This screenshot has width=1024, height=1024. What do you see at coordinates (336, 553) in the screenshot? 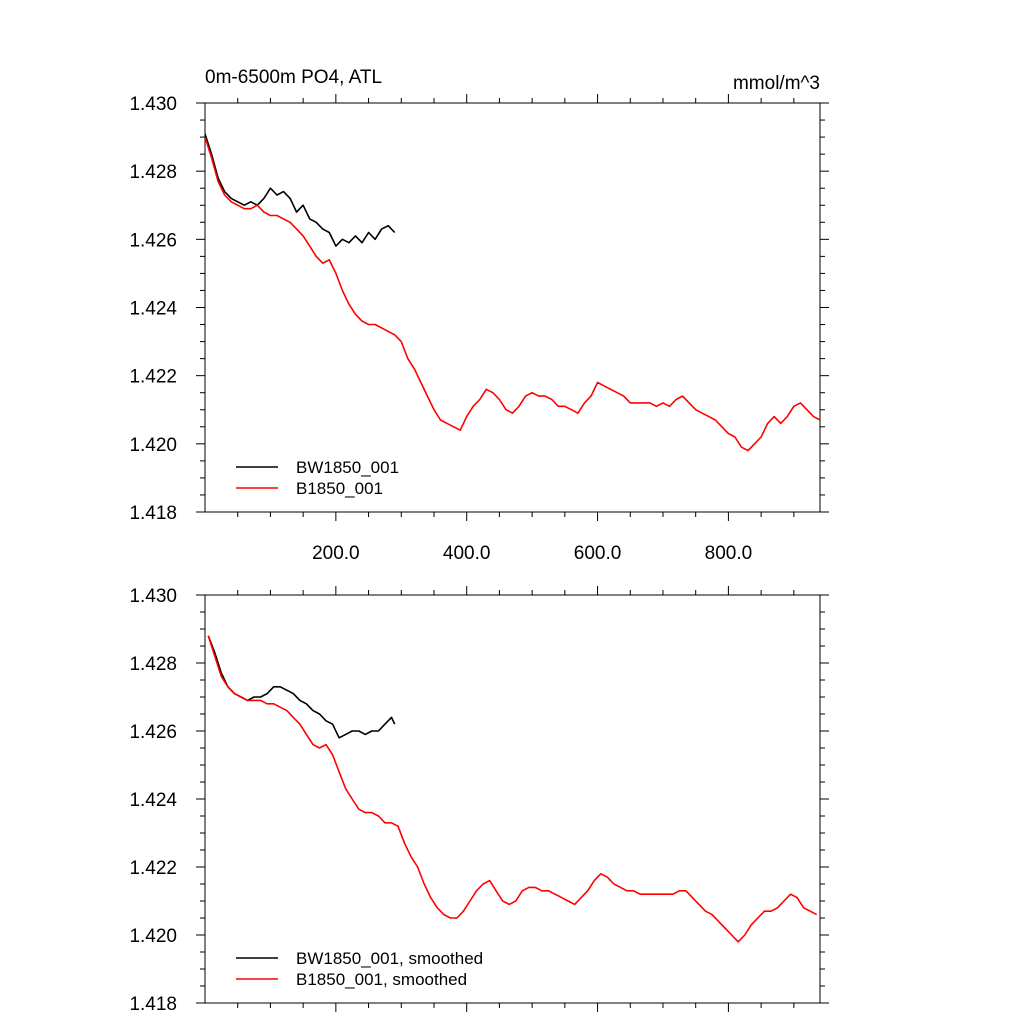
I see `x-tick-label: 200.0` at bounding box center [336, 553].